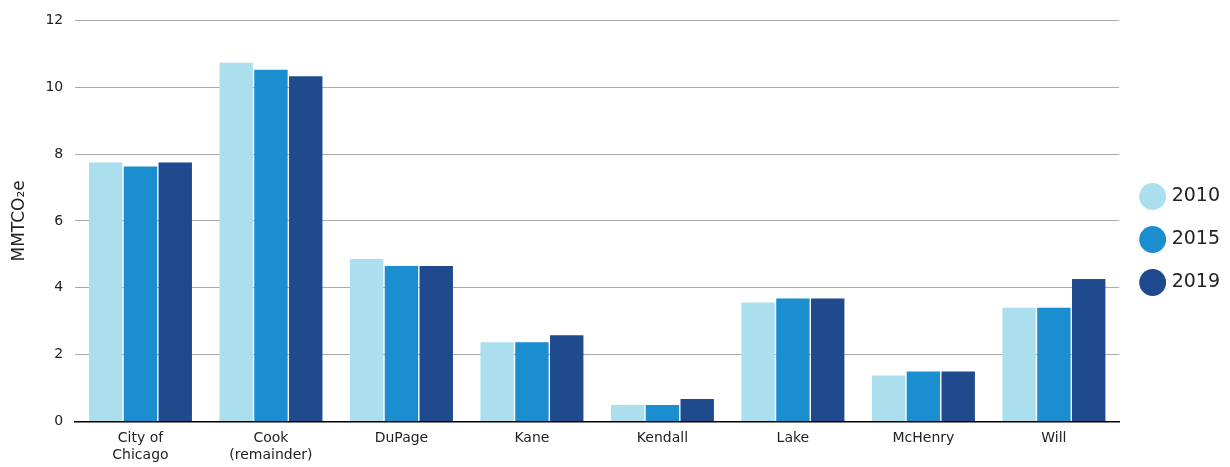 This screenshot has height=467, width=1230. What do you see at coordinates (54, 19) in the screenshot?
I see `y-tick-label: 12` at bounding box center [54, 19].